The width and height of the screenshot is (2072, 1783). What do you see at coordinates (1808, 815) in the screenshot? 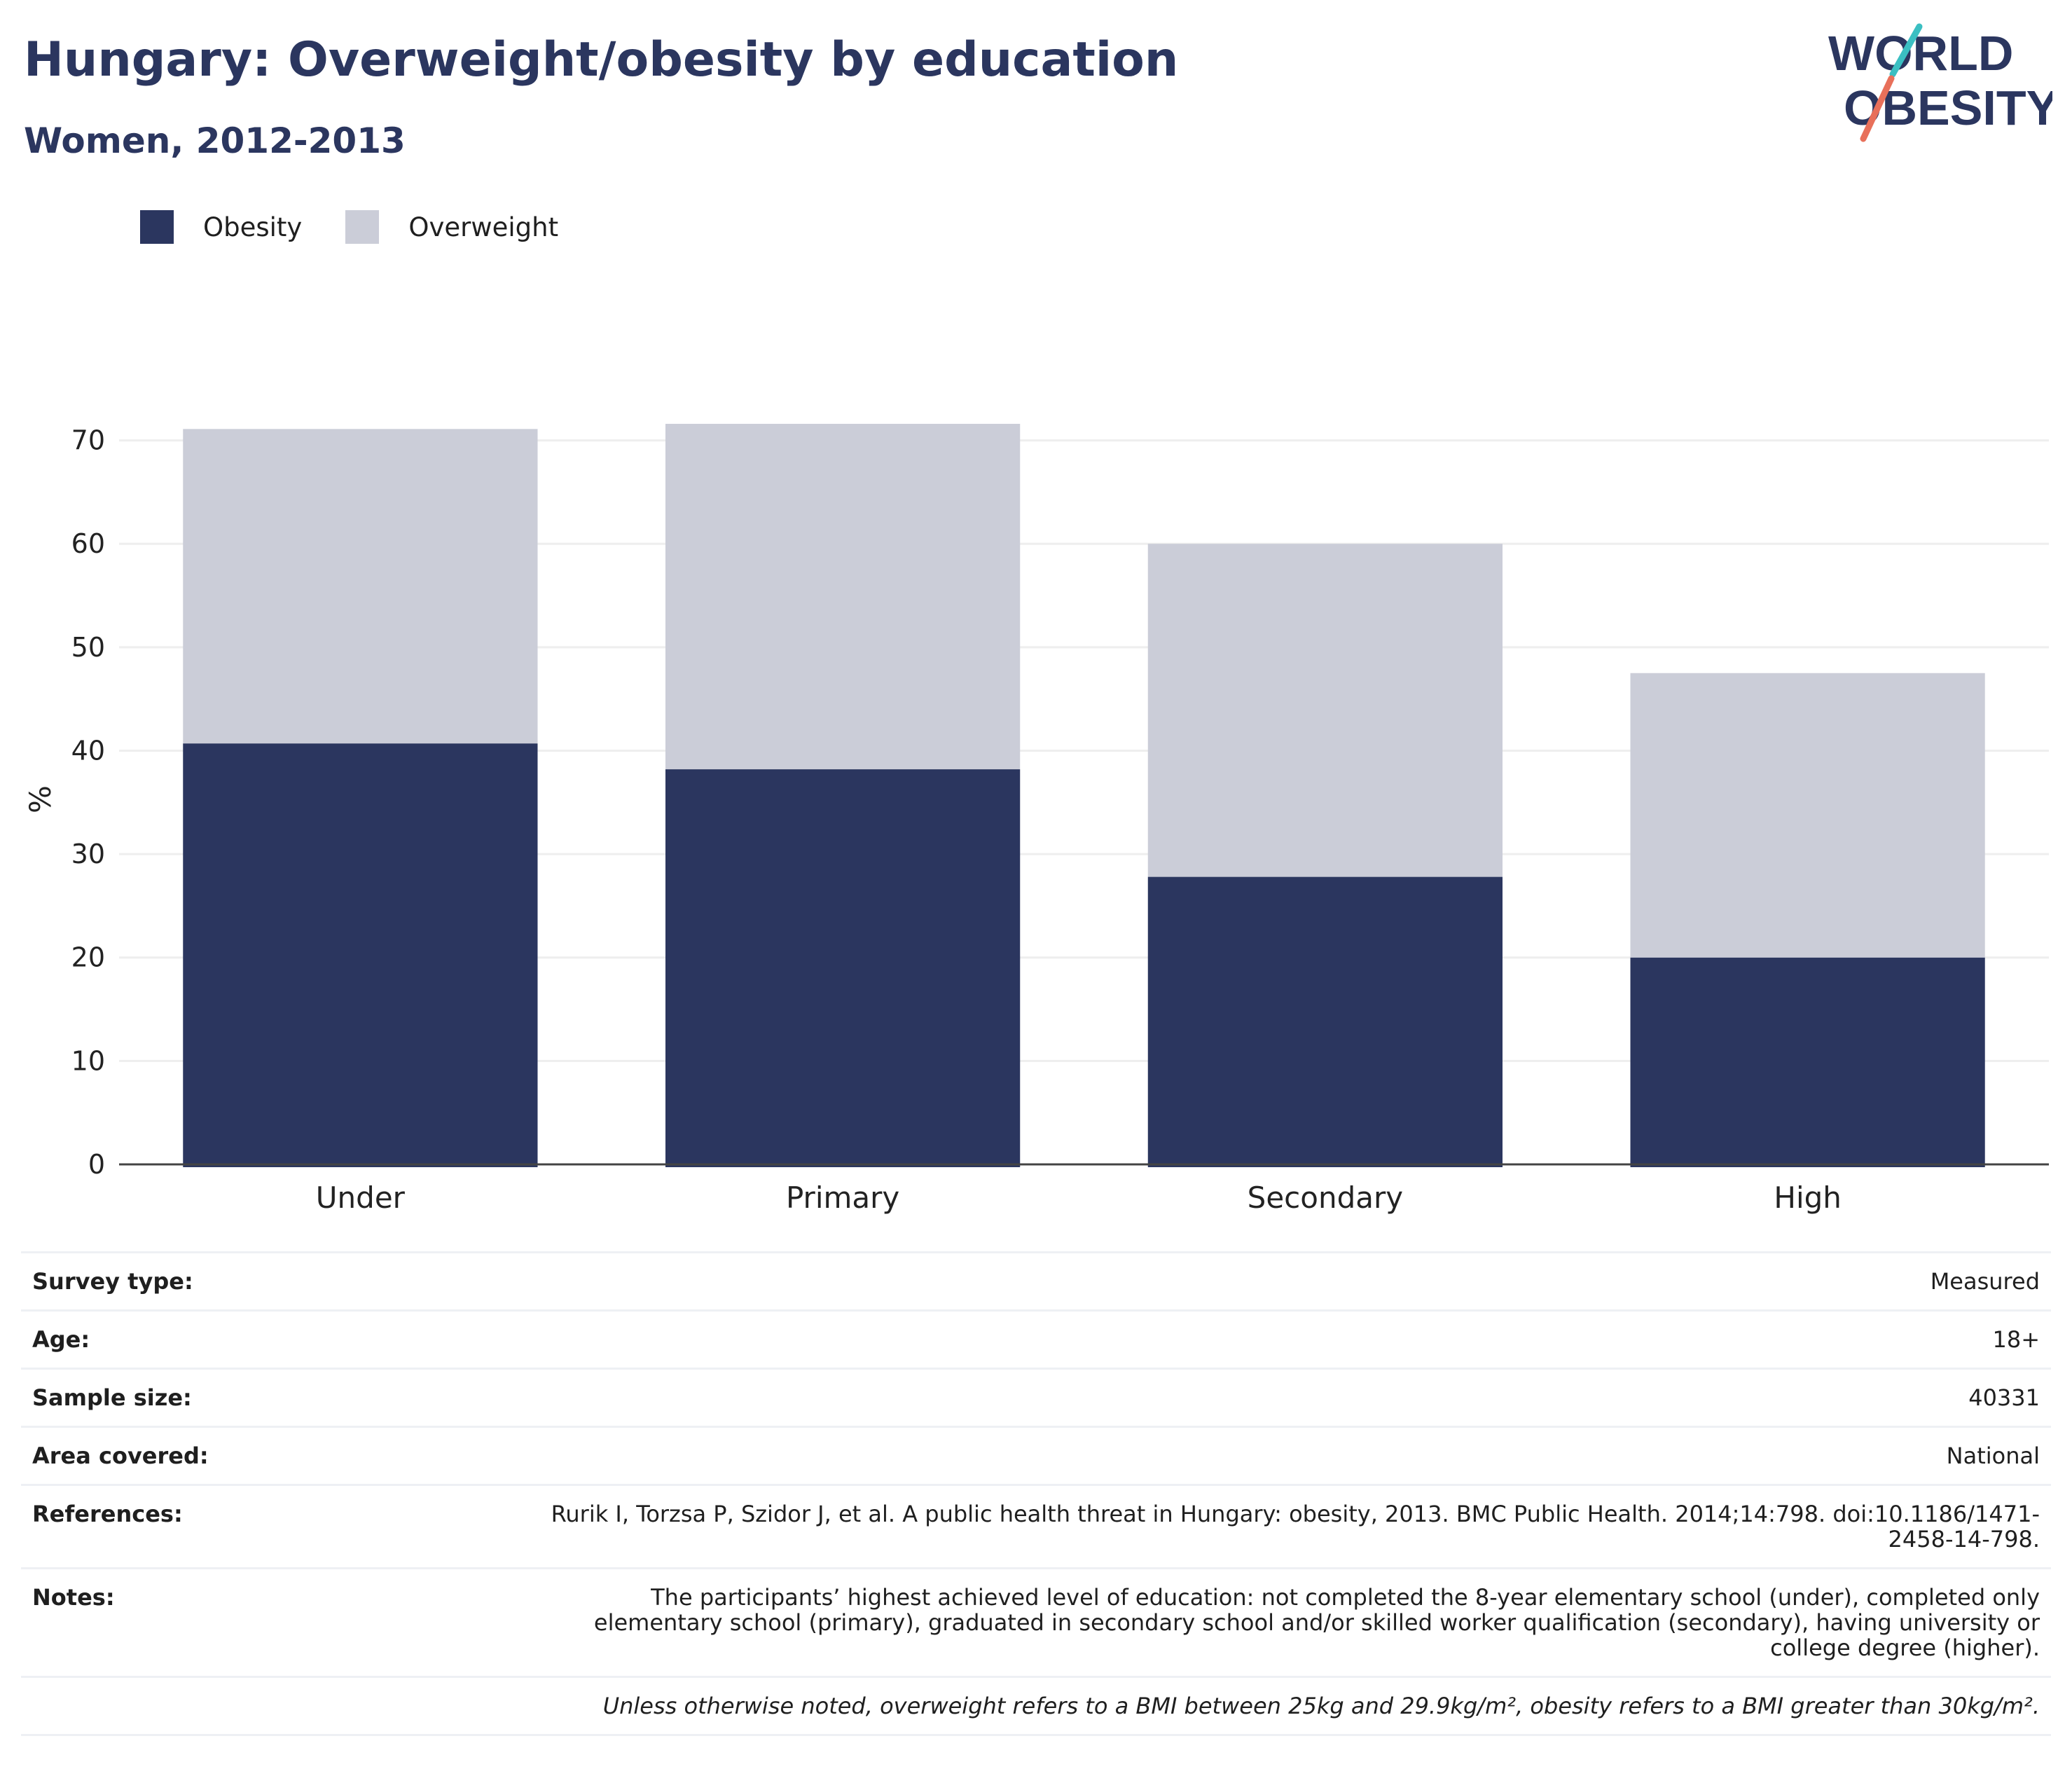
I see `bar-overweight-high` at bounding box center [1808, 815].